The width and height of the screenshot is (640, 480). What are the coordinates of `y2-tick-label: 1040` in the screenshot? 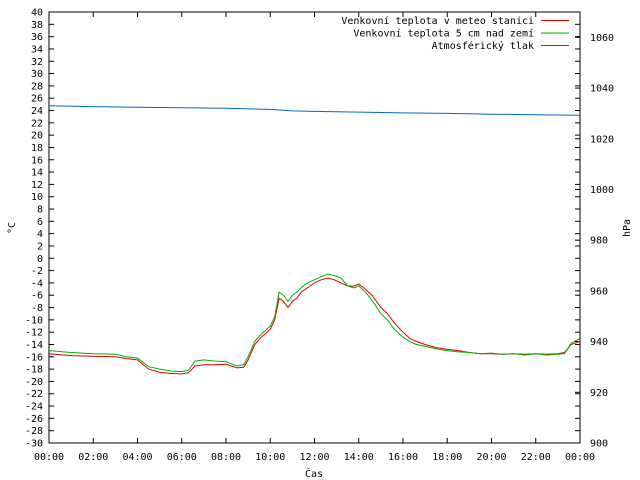 It's located at (602, 89).